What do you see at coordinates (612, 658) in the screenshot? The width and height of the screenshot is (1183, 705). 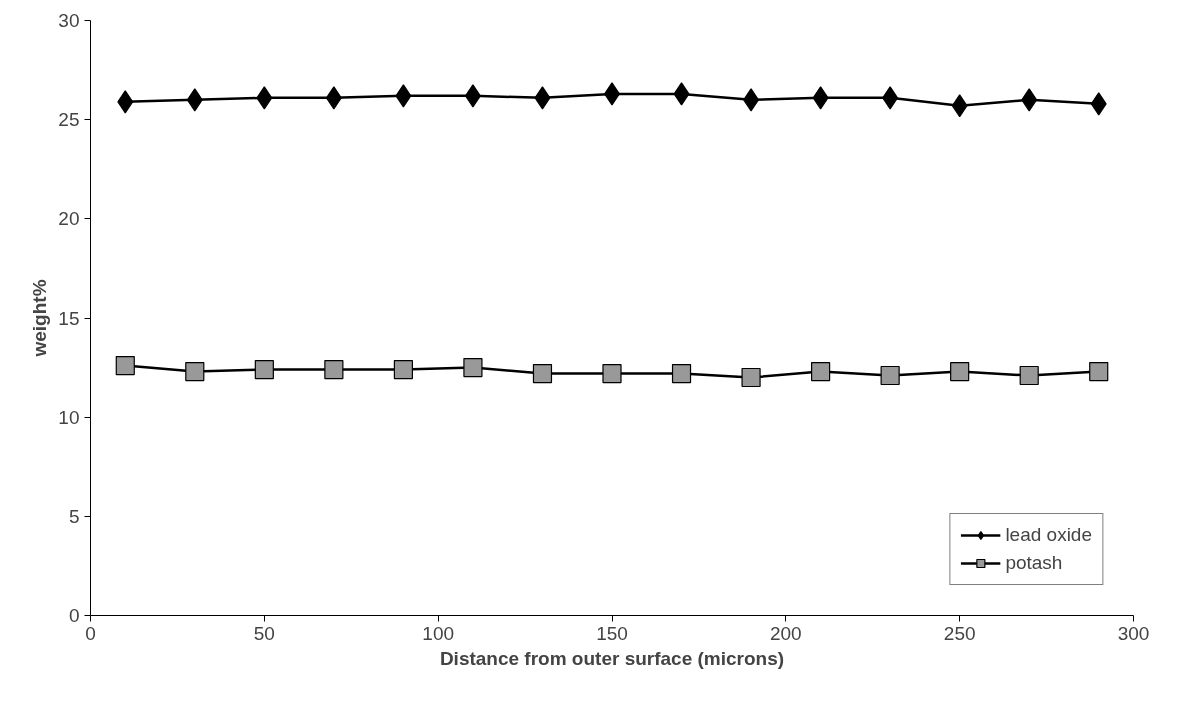 I see `x-axis-title: Distance from outer surface (microns)` at bounding box center [612, 658].